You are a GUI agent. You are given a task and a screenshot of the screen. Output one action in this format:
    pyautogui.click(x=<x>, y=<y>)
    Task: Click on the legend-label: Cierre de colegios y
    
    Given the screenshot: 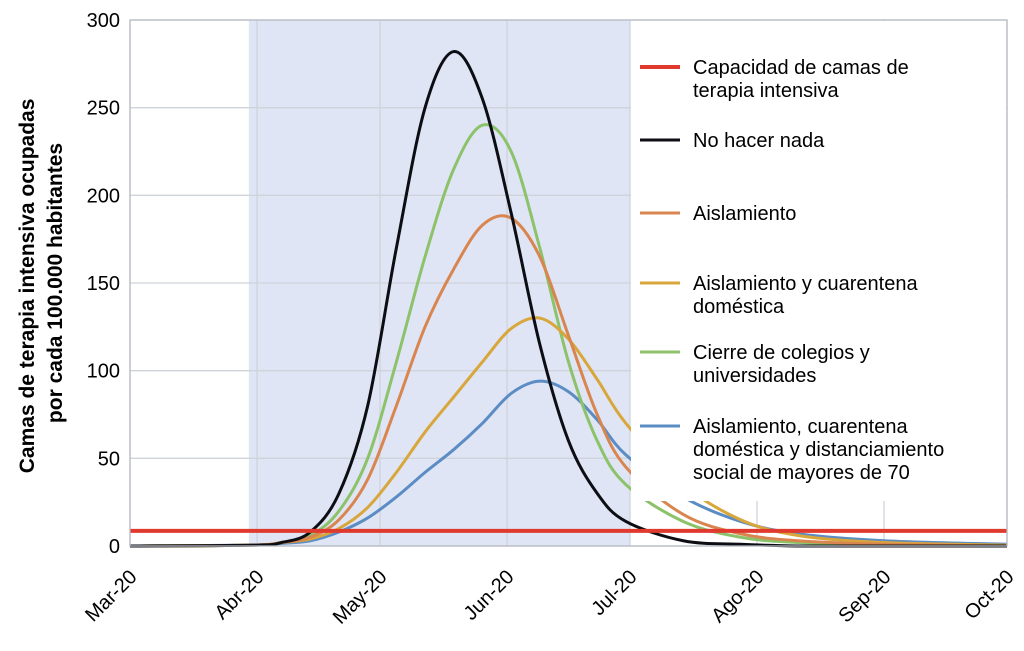 What is the action you would take?
    pyautogui.click(x=781, y=353)
    